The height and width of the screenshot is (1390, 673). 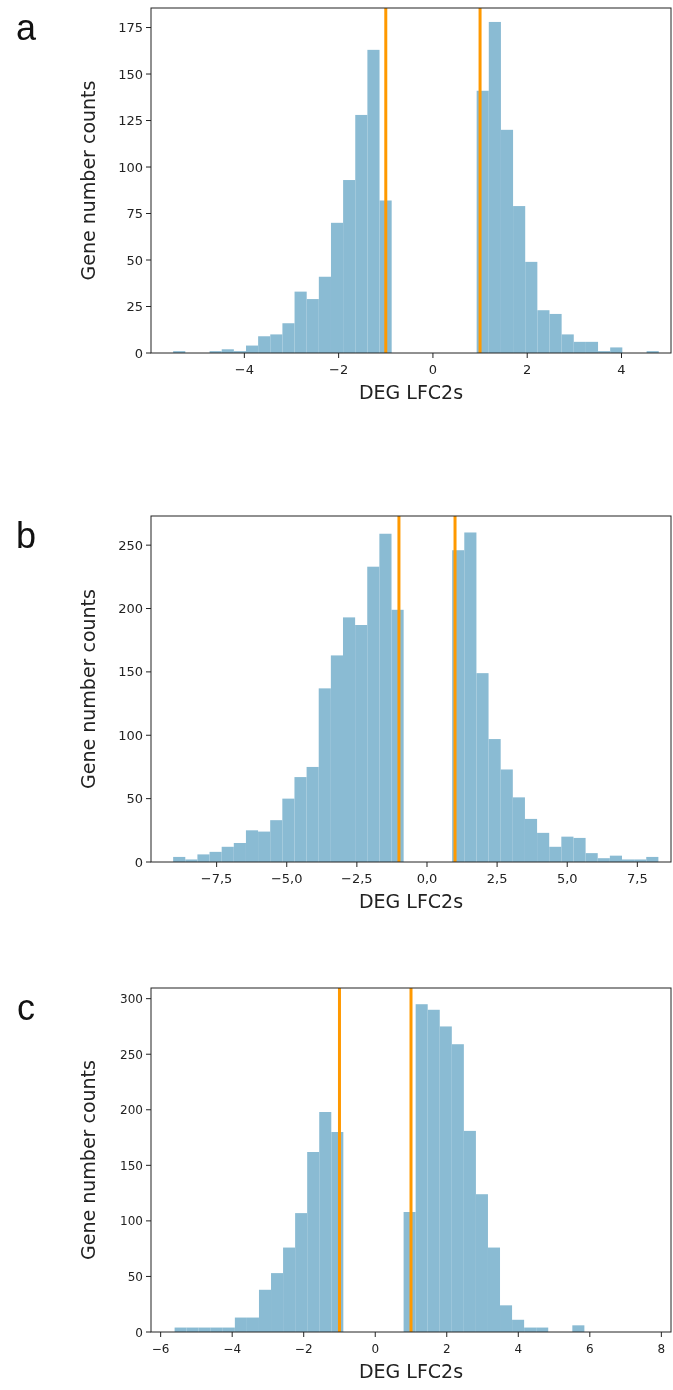 I want to click on chart-title: a, so click(x=26, y=27).